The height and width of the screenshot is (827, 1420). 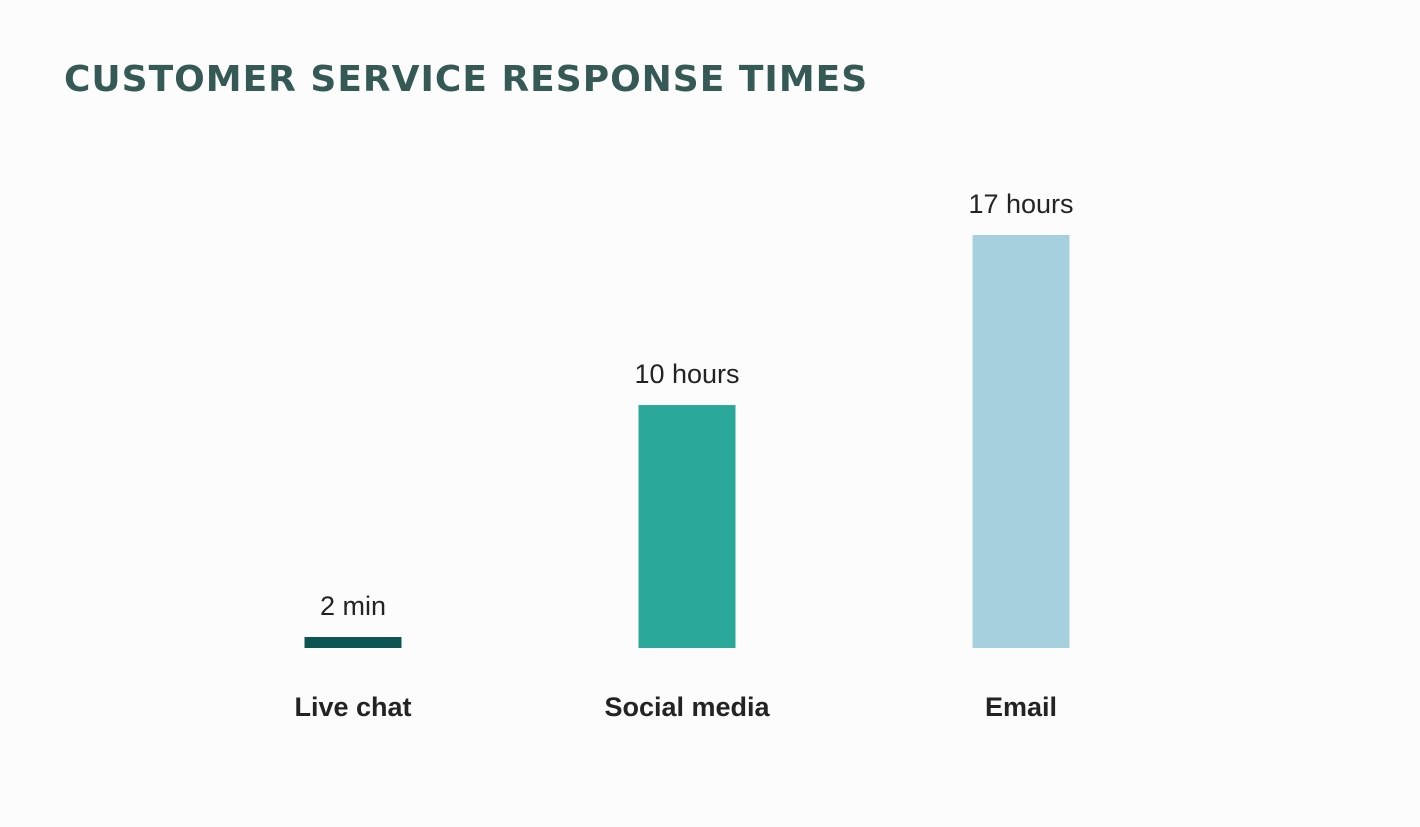 I want to click on category-label-email: Email, so click(x=1021, y=707).